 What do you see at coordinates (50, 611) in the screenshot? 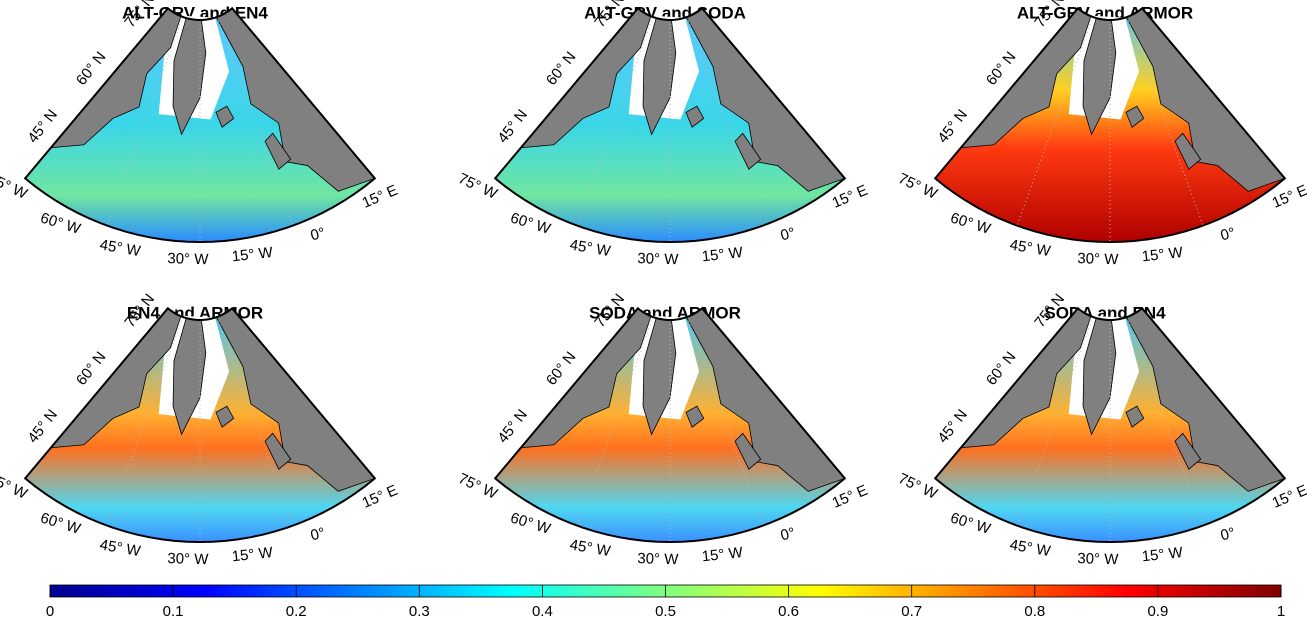
I see `colorbar-tick-label: 0` at bounding box center [50, 611].